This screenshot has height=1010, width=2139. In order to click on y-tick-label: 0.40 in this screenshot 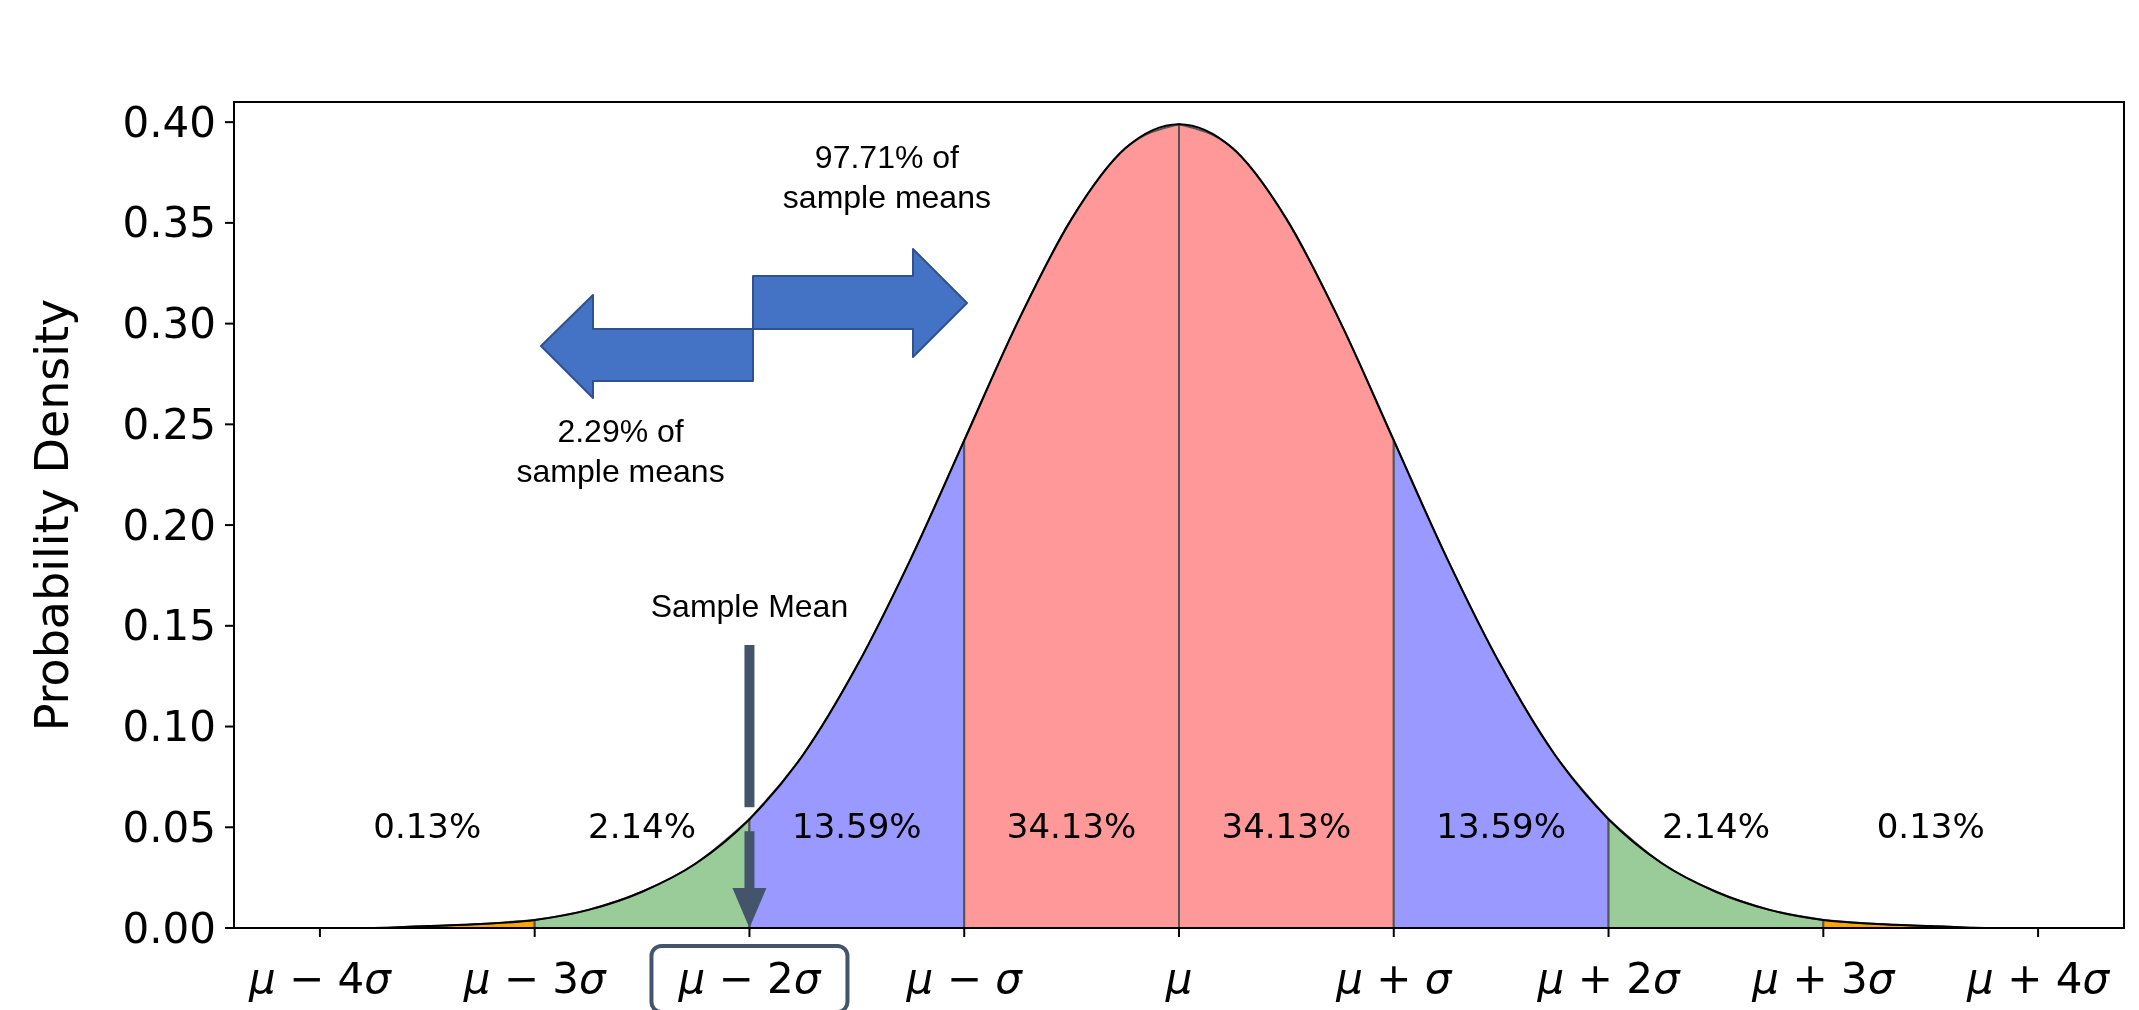, I will do `click(169, 122)`.